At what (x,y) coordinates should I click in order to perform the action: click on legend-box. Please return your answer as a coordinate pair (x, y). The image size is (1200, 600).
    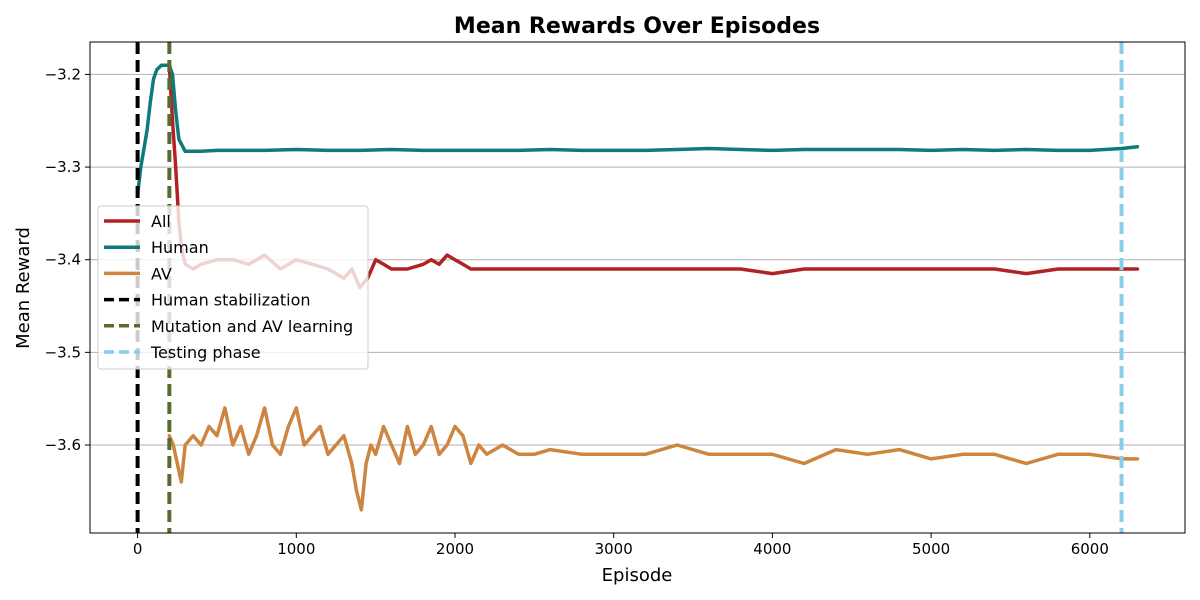
    Looking at the image, I should click on (233, 287).